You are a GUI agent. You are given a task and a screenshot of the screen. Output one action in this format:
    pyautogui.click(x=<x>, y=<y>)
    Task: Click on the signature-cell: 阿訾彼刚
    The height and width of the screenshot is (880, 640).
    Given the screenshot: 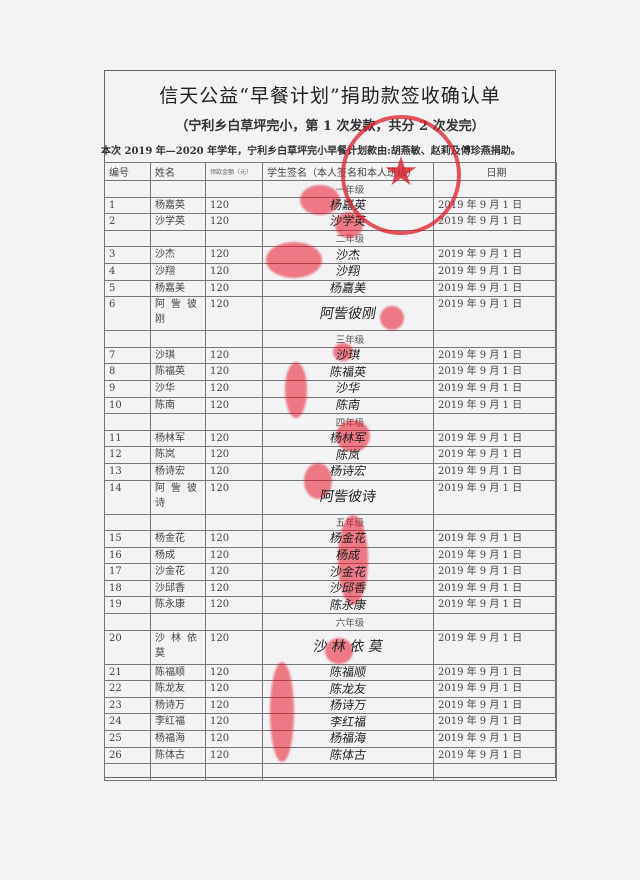 What is the action you would take?
    pyautogui.click(x=348, y=314)
    